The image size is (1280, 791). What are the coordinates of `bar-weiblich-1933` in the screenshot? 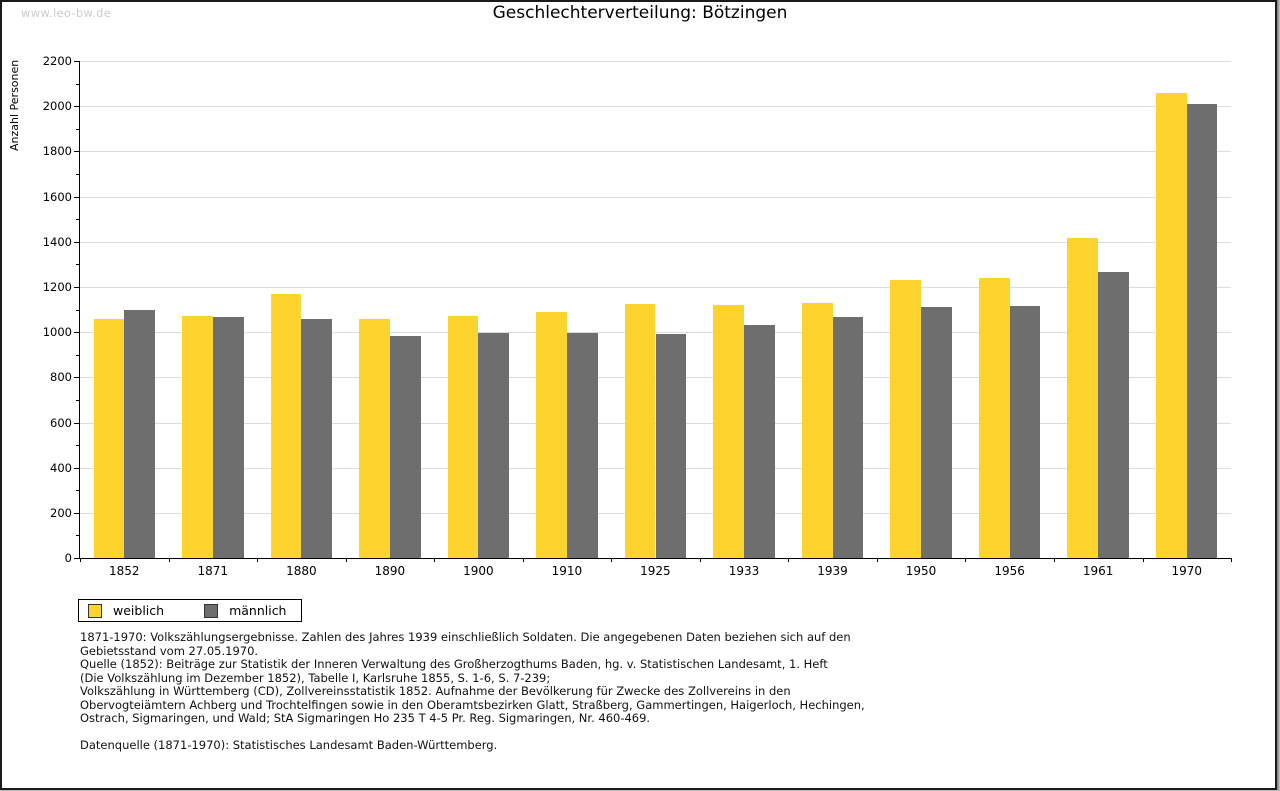 It's located at (728, 431).